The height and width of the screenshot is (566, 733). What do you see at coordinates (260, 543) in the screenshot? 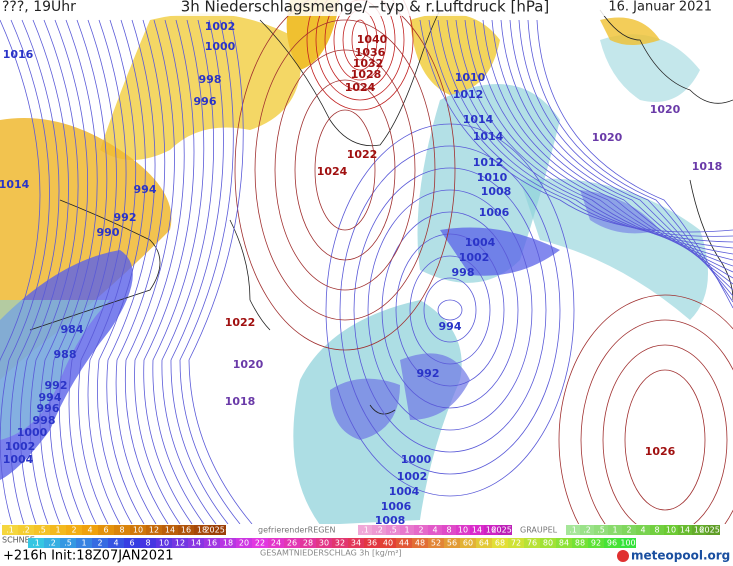
I see `legend-value: 22` at bounding box center [260, 543].